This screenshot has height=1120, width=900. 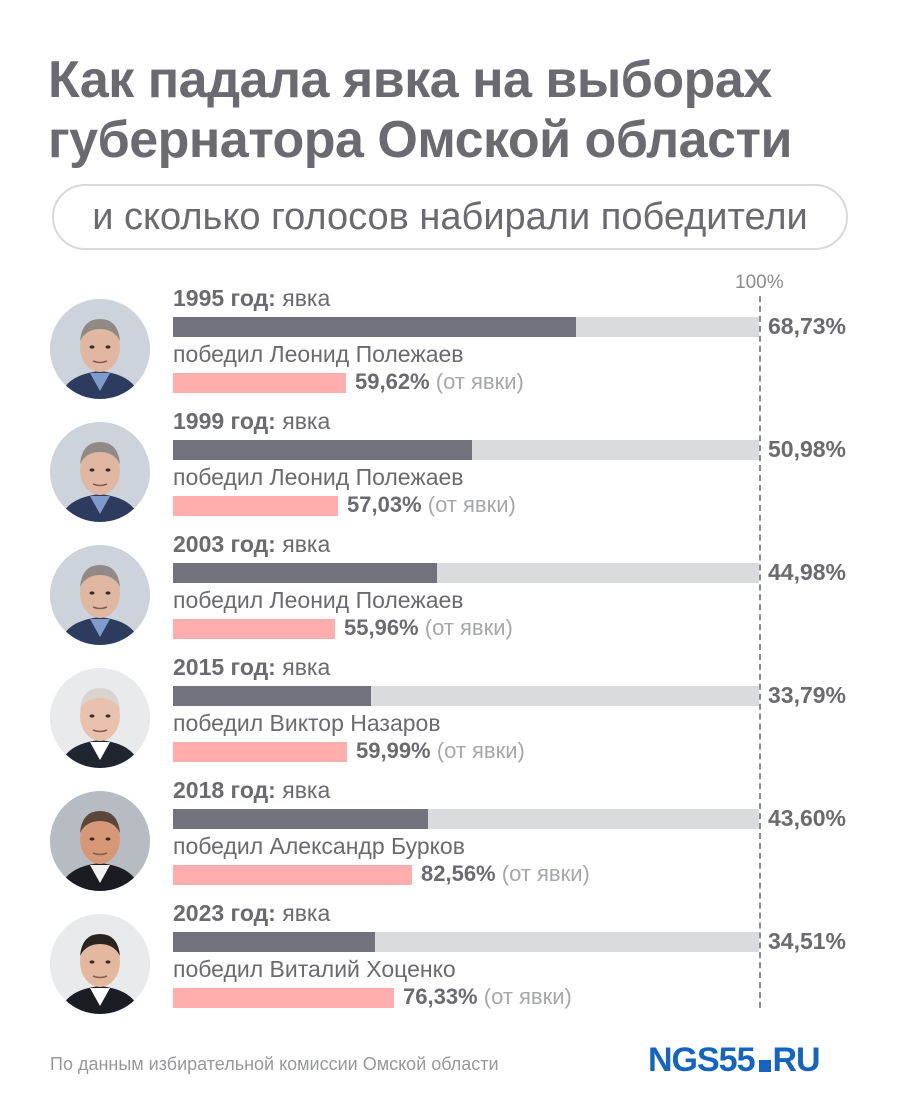 I want to click on turnout-value: 43,60%, so click(x=807, y=818).